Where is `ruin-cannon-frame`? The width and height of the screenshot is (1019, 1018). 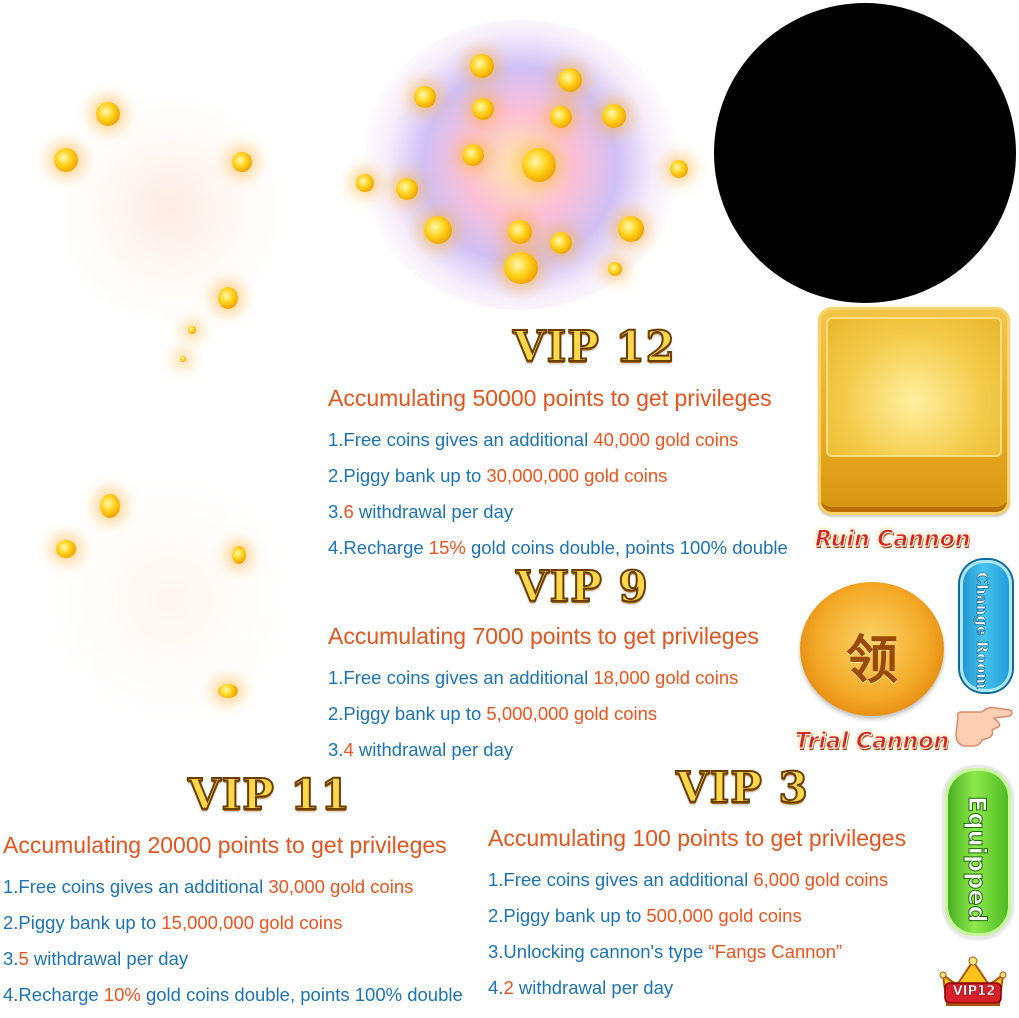
ruin-cannon-frame is located at coordinates (914, 387).